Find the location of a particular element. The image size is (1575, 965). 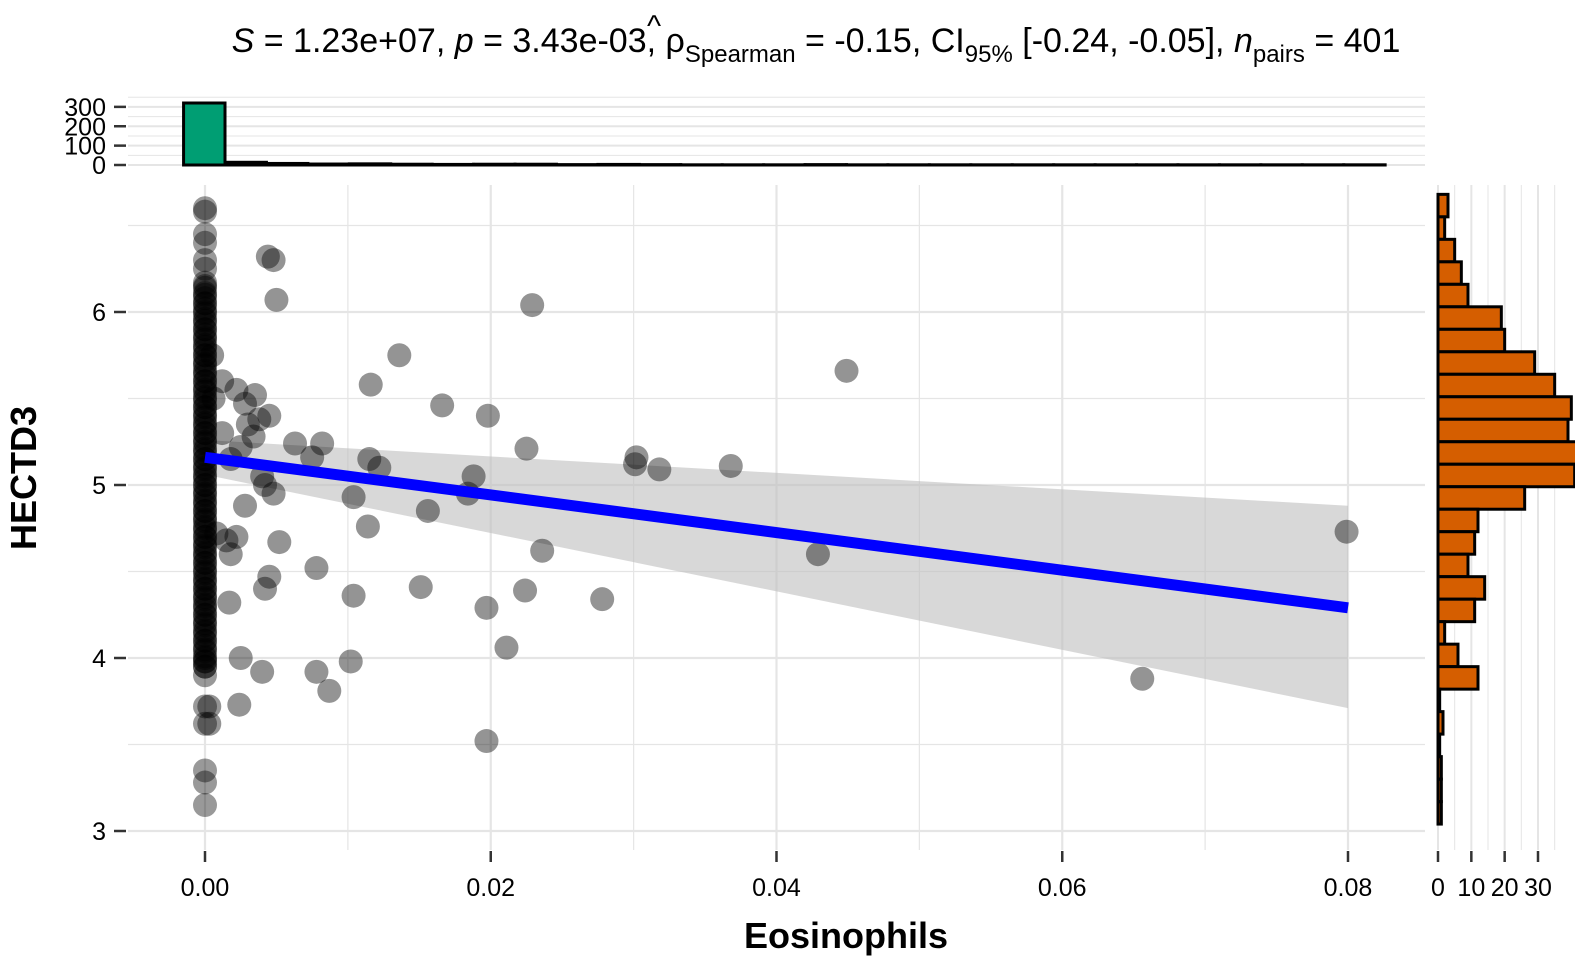

top-histogram-grid is located at coordinates (776, 131).